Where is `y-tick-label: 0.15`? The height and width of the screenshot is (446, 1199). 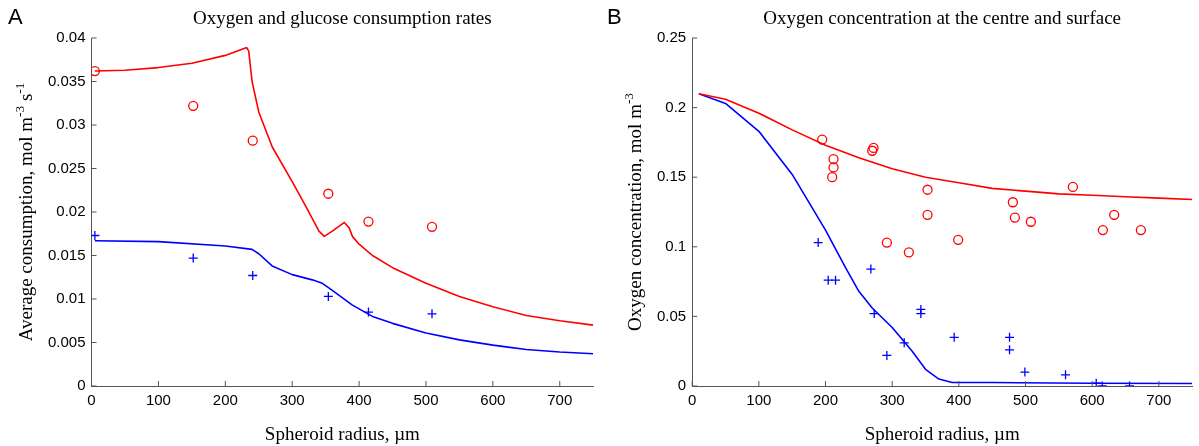
y-tick-label: 0.15 is located at coordinates (671, 176).